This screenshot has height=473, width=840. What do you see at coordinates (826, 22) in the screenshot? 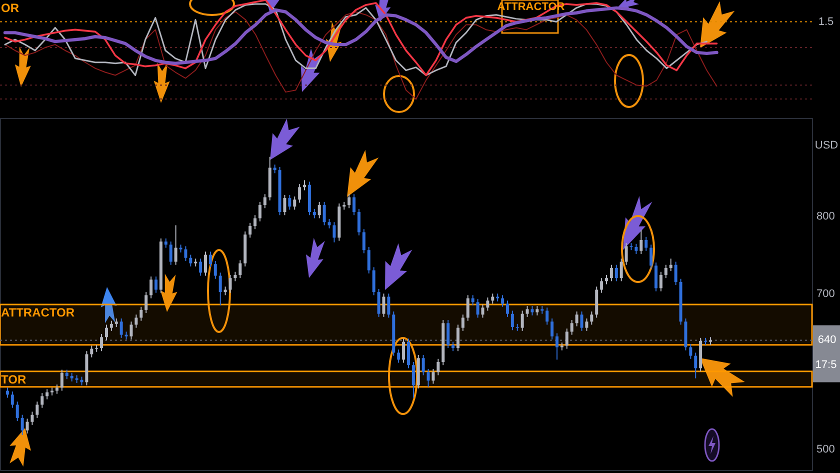
I see `text: 1.5` at bounding box center [826, 22].